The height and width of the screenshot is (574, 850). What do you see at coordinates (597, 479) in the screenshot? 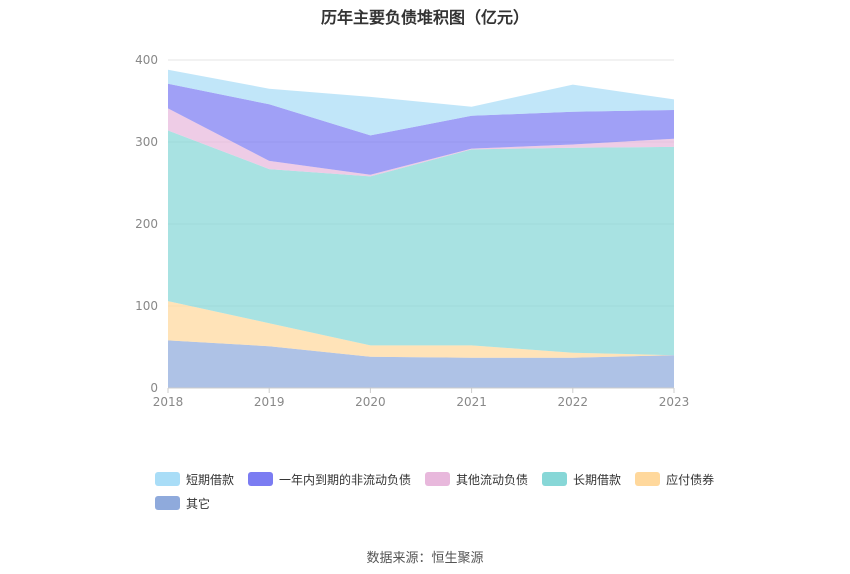
I see `legend-label: 长期借款` at bounding box center [597, 479].